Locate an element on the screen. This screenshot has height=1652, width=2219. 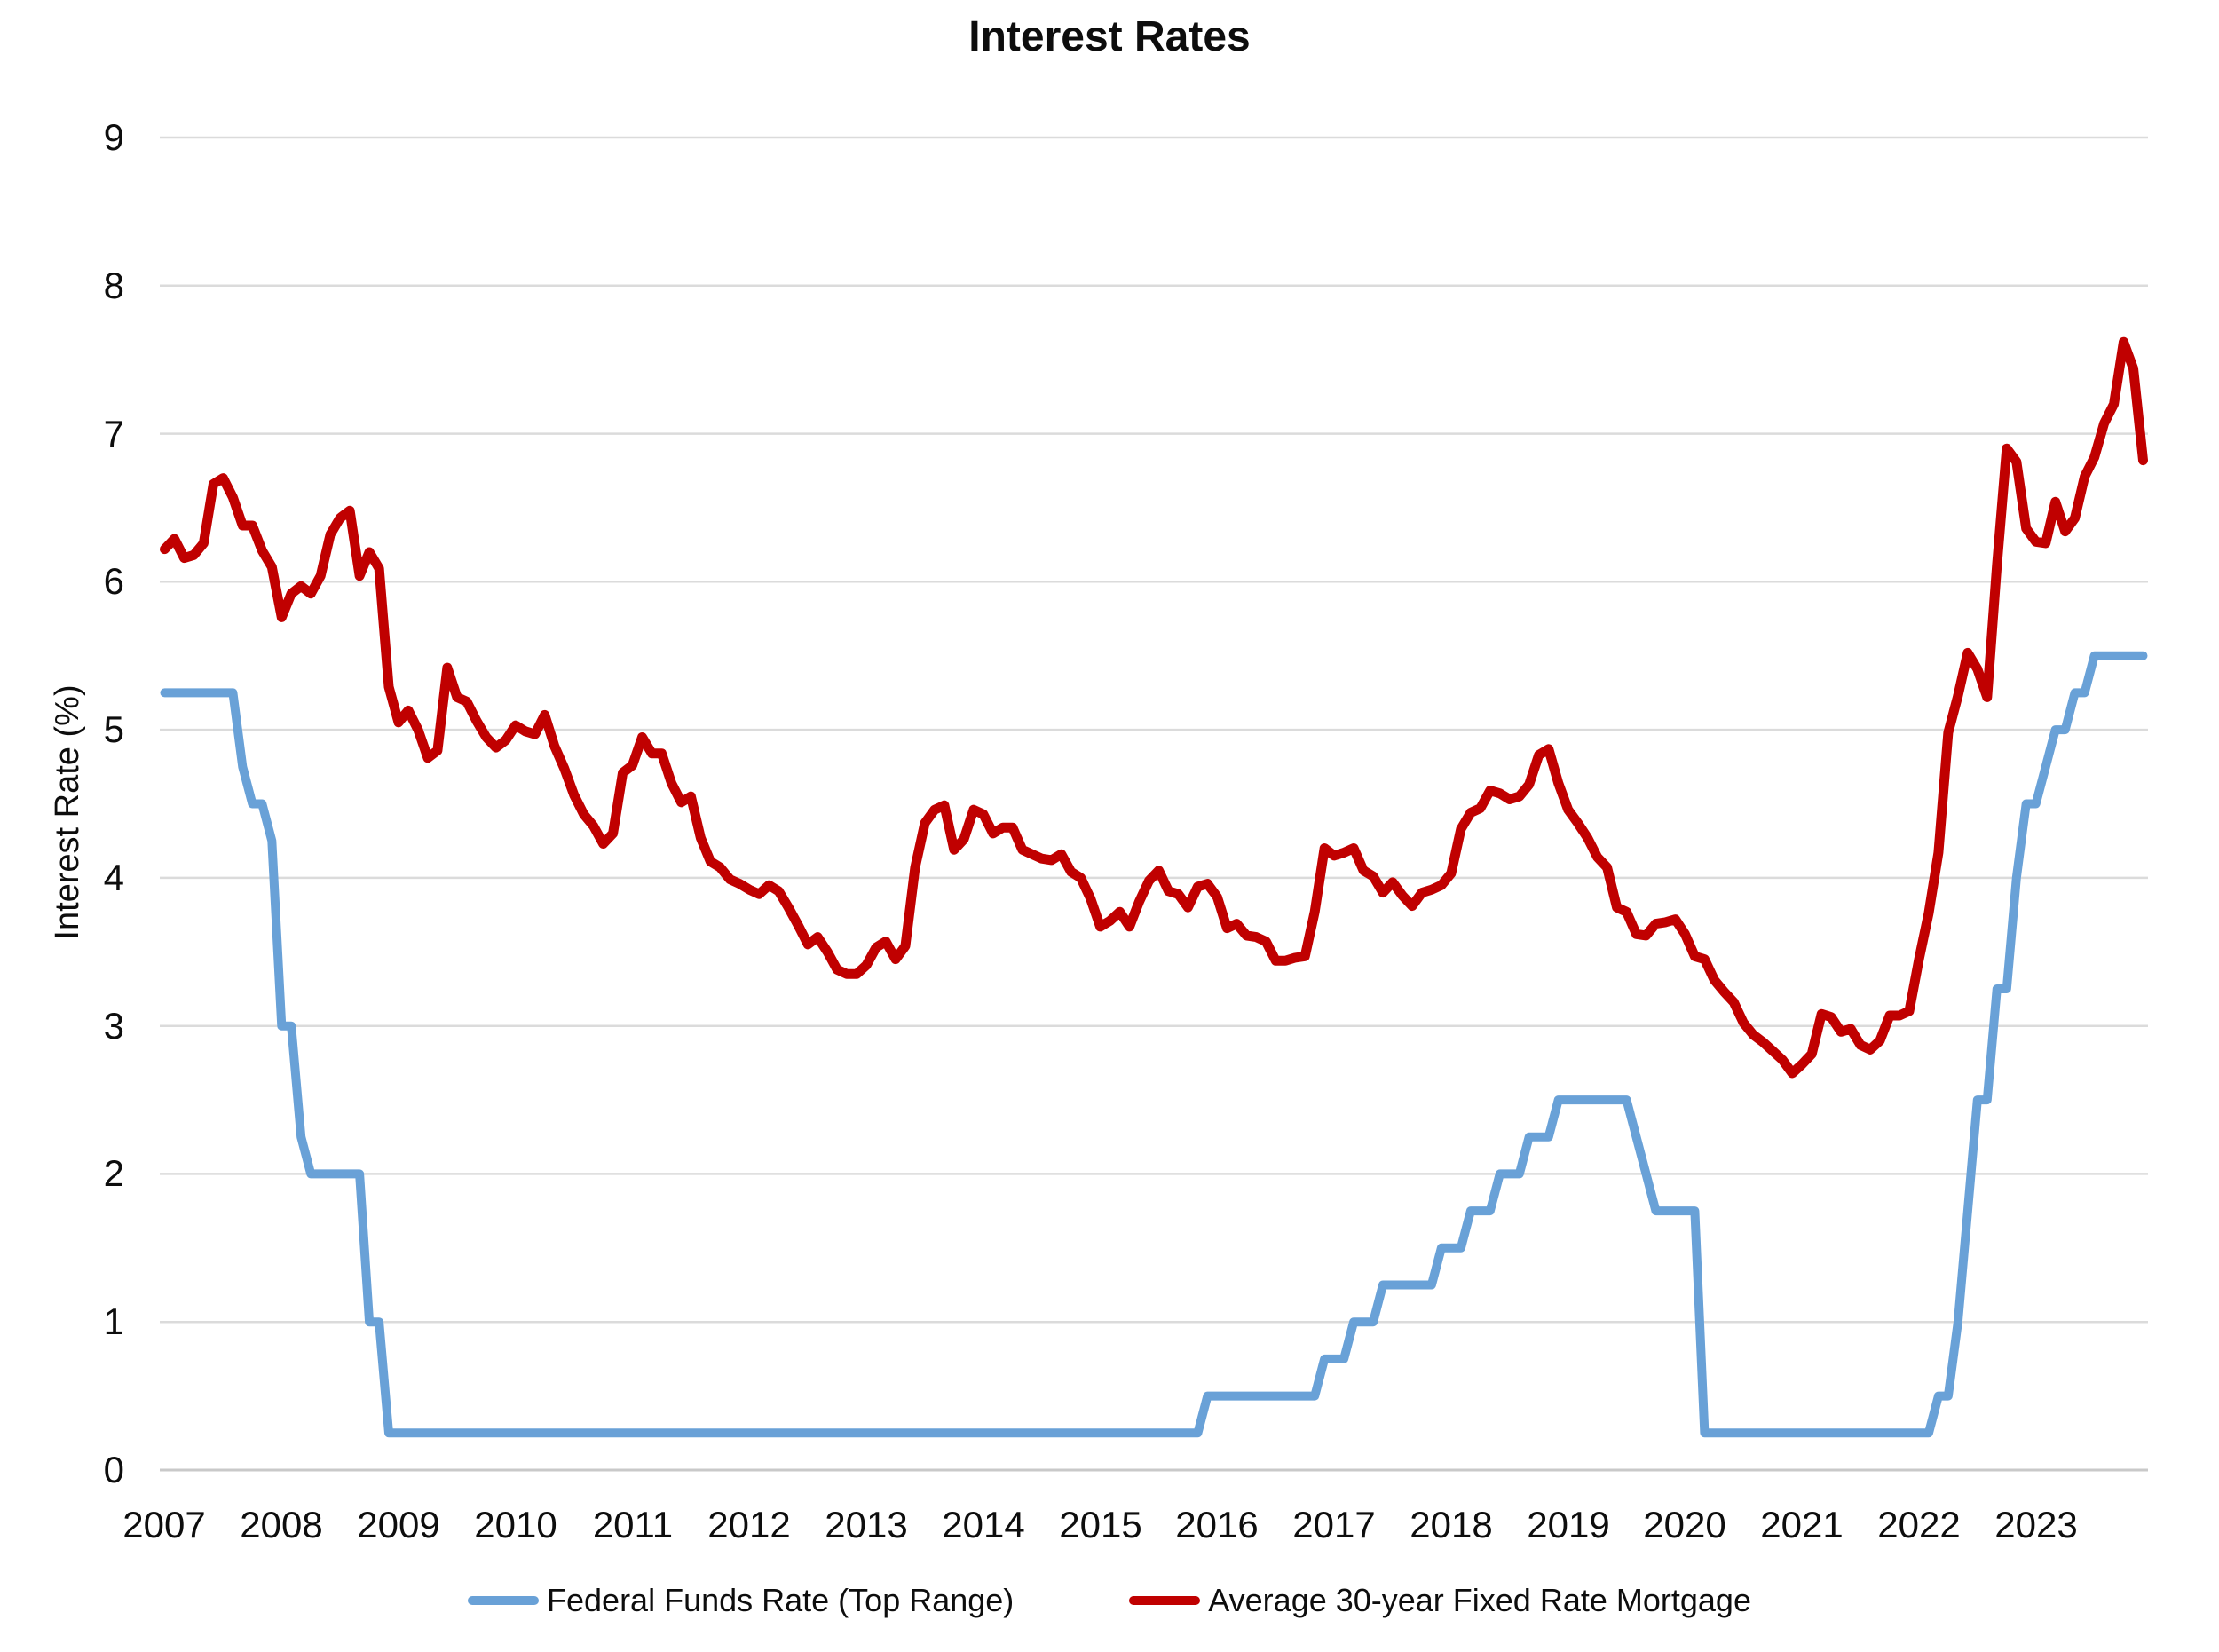
x-tick-label-2007: 2007 is located at coordinates (164, 1524).